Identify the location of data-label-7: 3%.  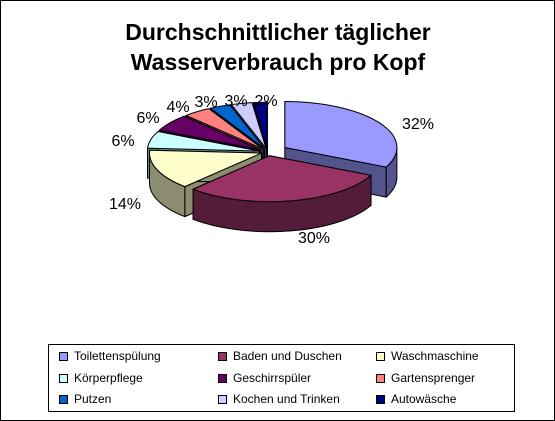
(205, 102).